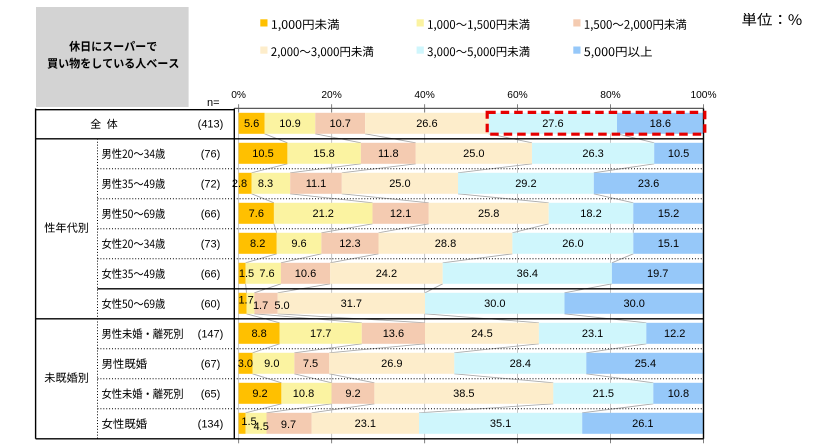  I want to click on svg-text: n=, so click(213, 103).